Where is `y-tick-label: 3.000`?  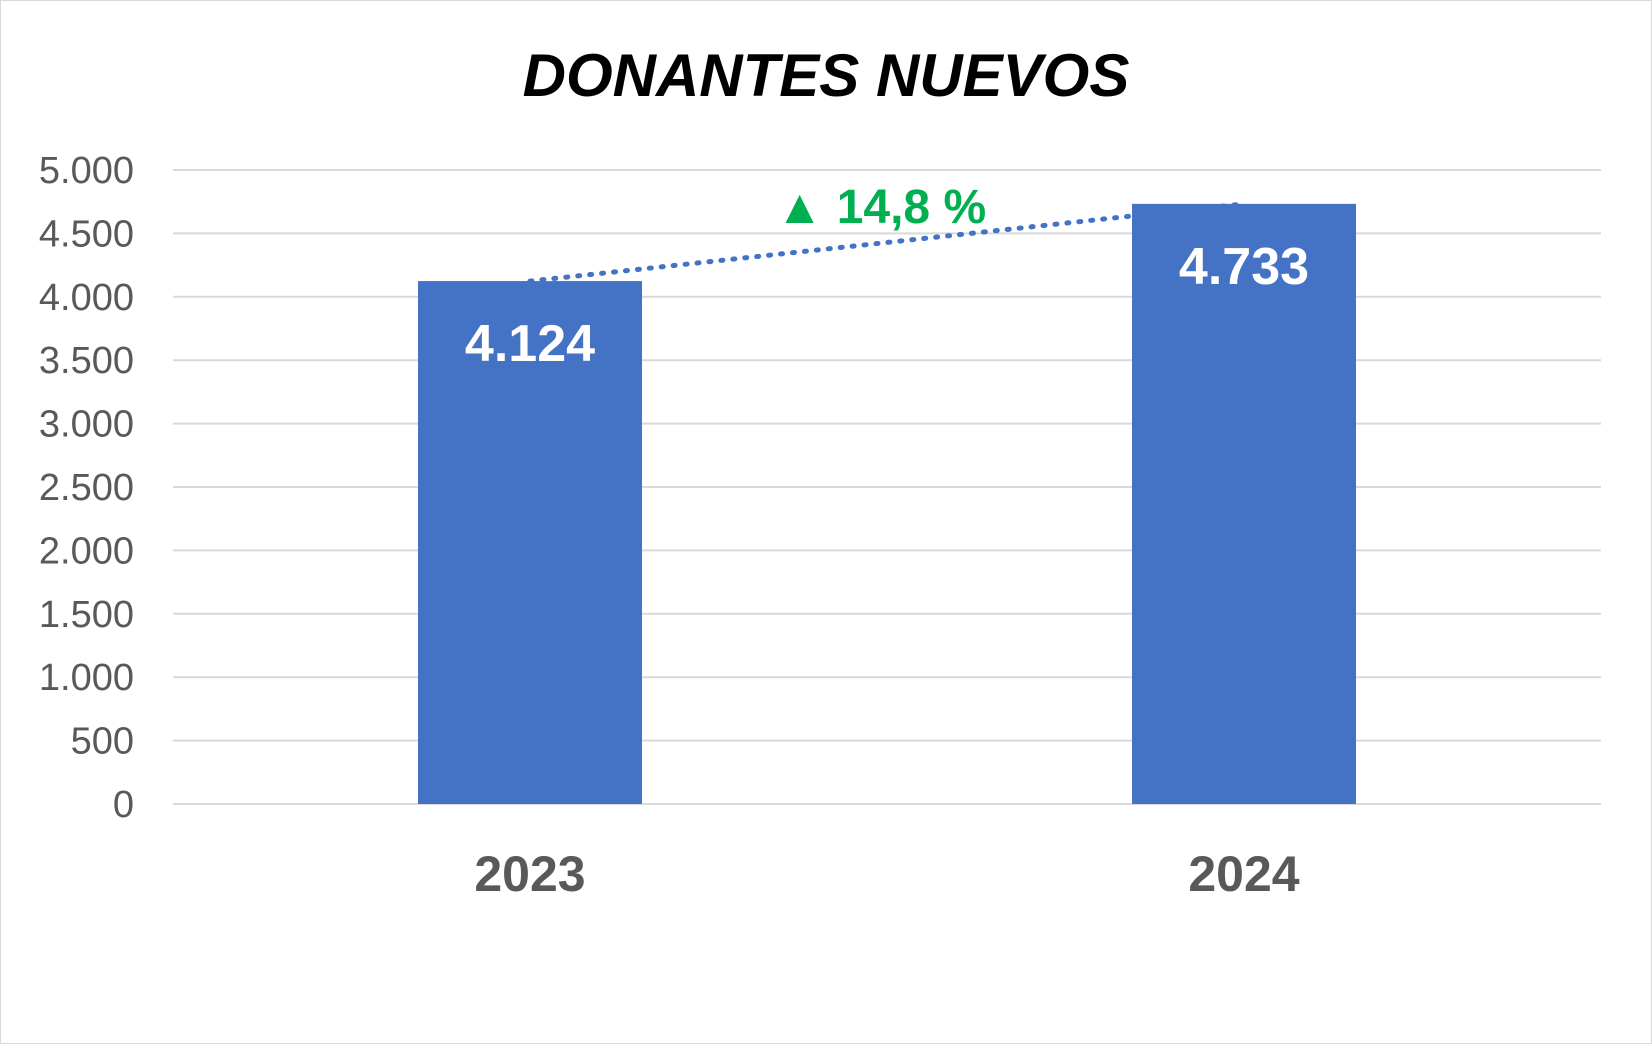
y-tick-label: 3.000 is located at coordinates (86, 425).